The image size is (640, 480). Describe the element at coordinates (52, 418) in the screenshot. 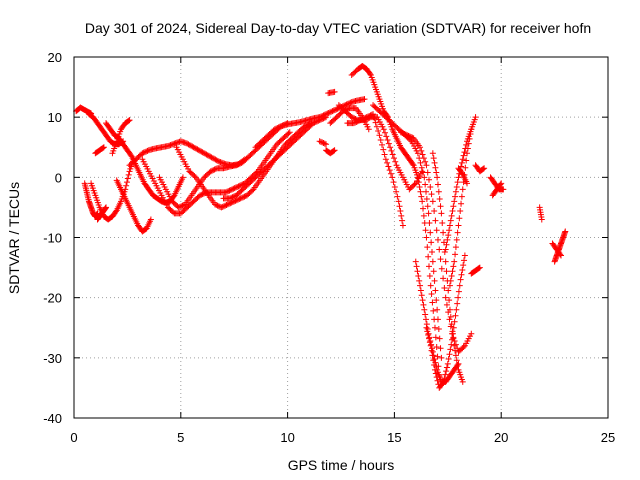

I see `y-tick-label: -40` at that location.